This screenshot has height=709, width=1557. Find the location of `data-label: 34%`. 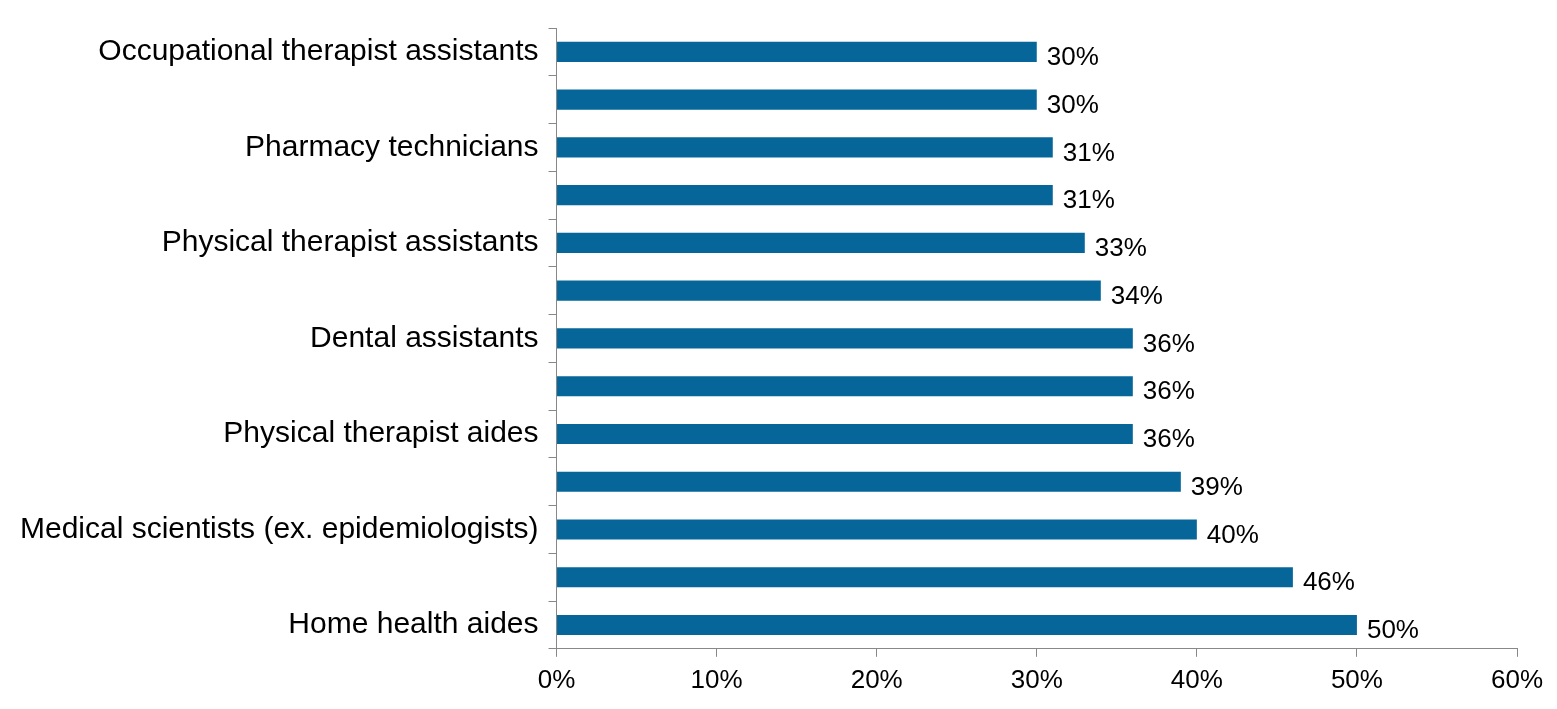

data-label: 34% is located at coordinates (1136, 294).